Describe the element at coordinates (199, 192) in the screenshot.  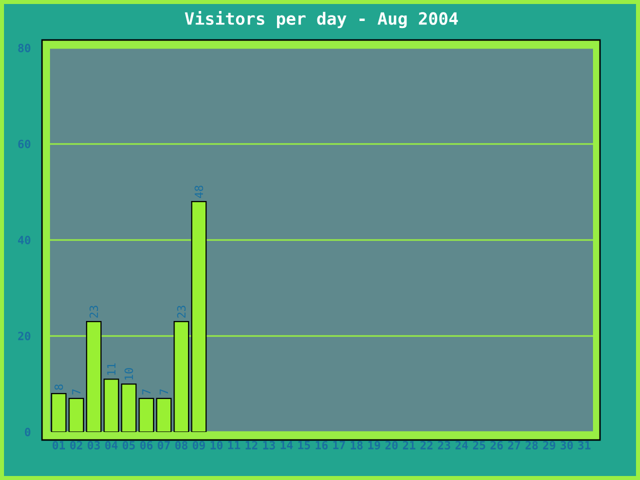
I see `data-label: 48` at that location.